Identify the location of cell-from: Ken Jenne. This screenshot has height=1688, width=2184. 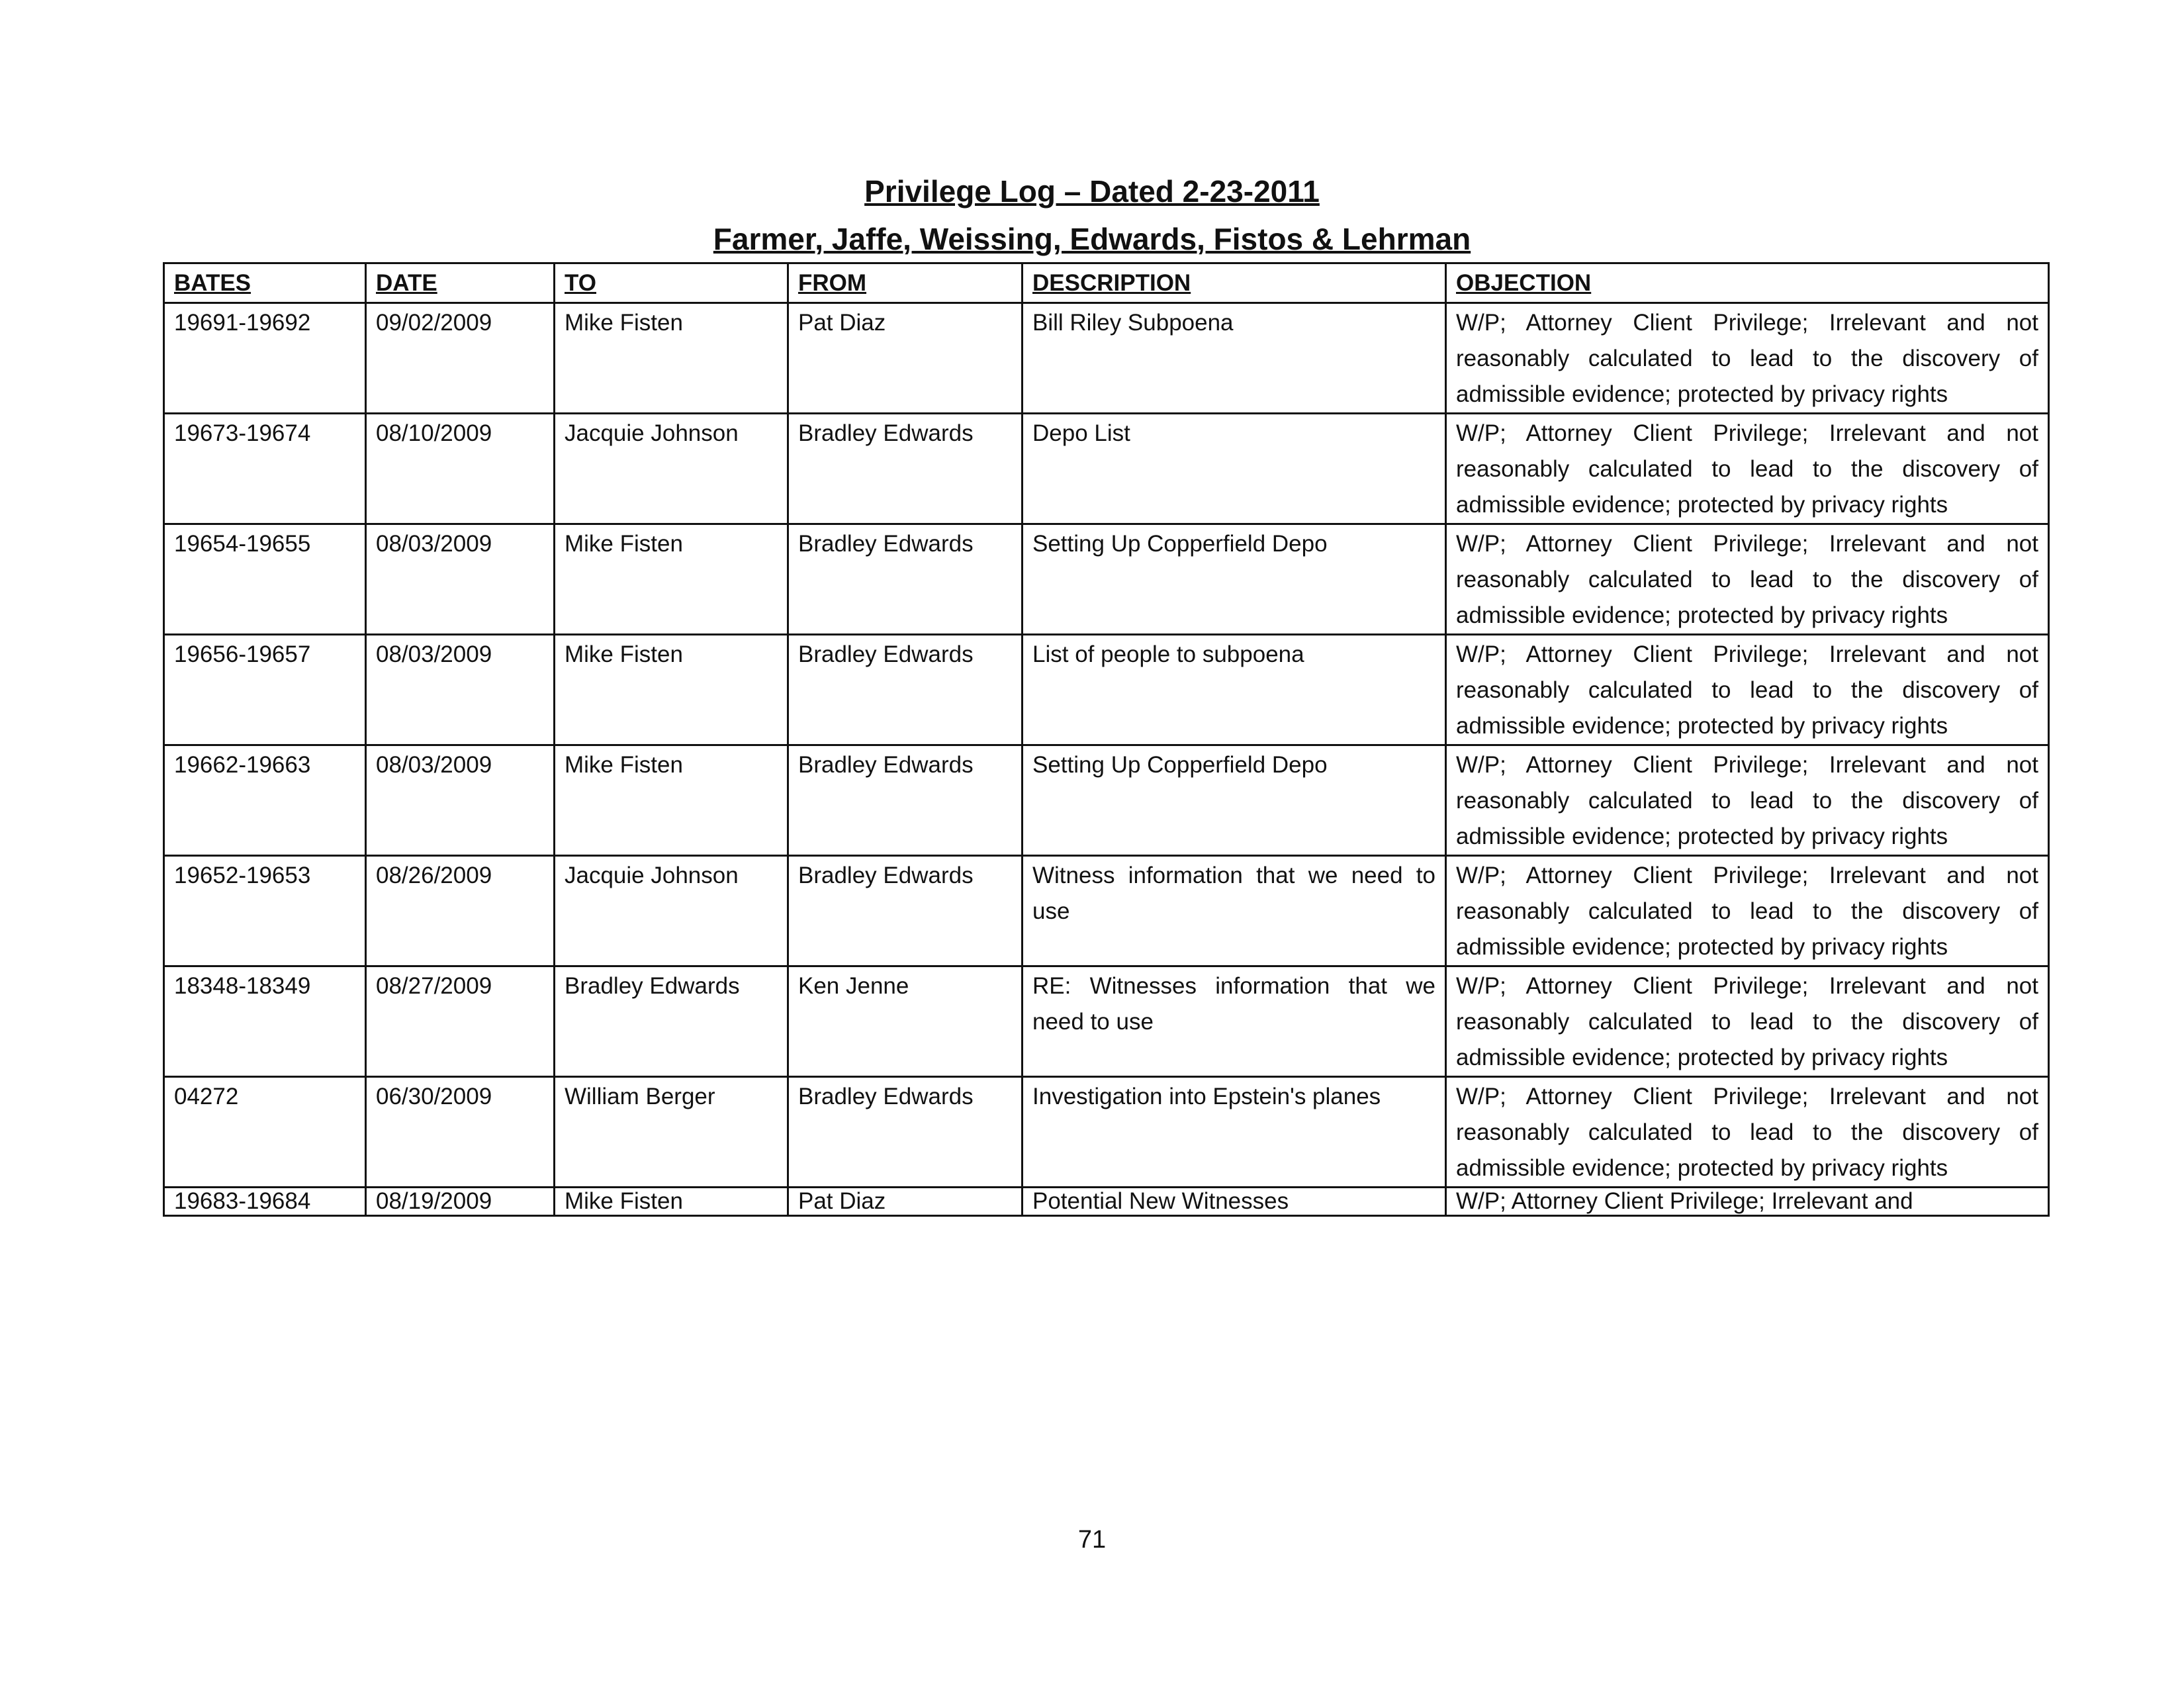
(905, 1021).